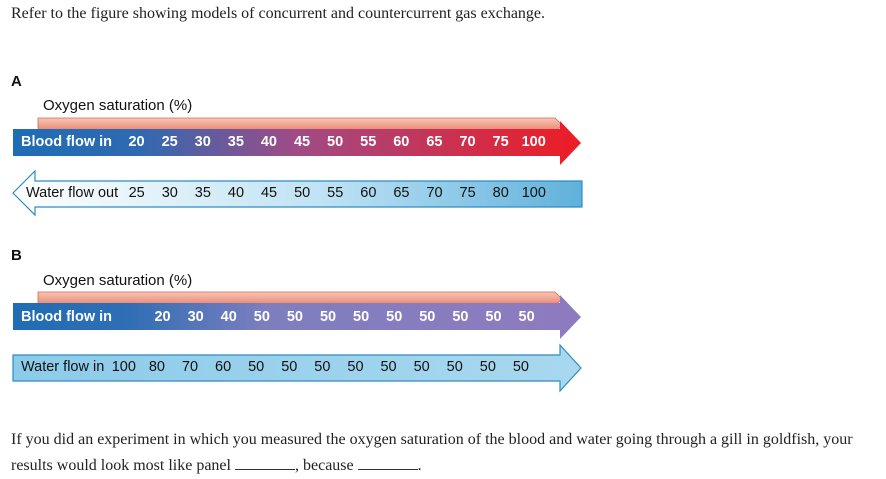 The height and width of the screenshot is (479, 886). What do you see at coordinates (368, 193) in the screenshot?
I see `panel-a-water-value: 60` at bounding box center [368, 193].